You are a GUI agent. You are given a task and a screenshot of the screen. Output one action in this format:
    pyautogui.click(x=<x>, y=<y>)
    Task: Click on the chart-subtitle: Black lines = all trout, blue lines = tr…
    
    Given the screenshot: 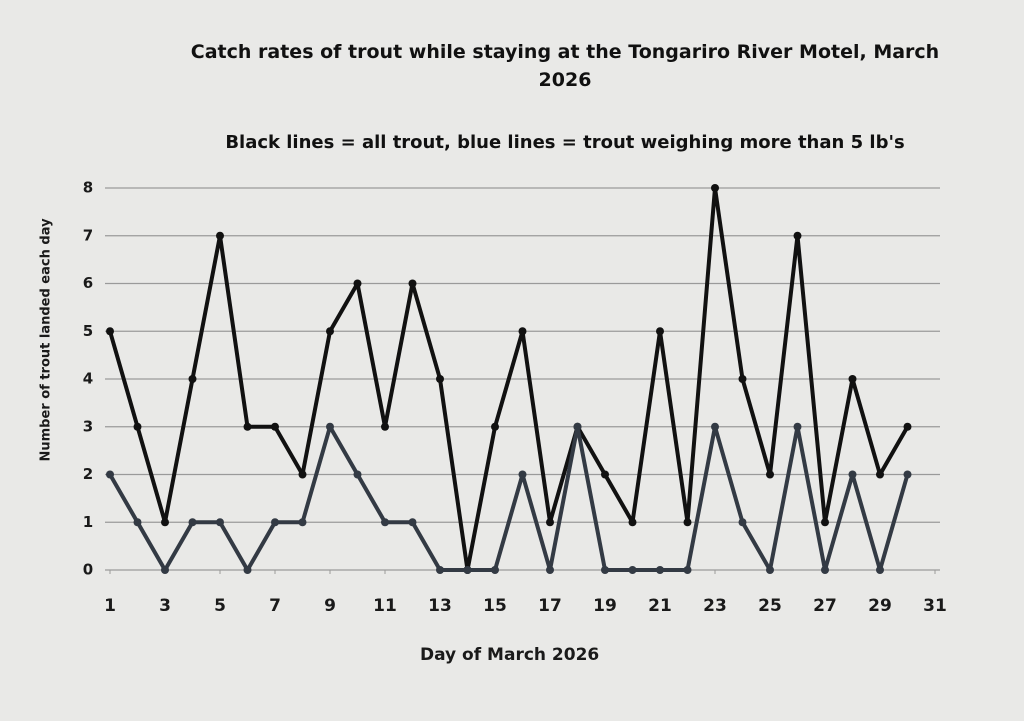 What is the action you would take?
    pyautogui.click(x=565, y=142)
    